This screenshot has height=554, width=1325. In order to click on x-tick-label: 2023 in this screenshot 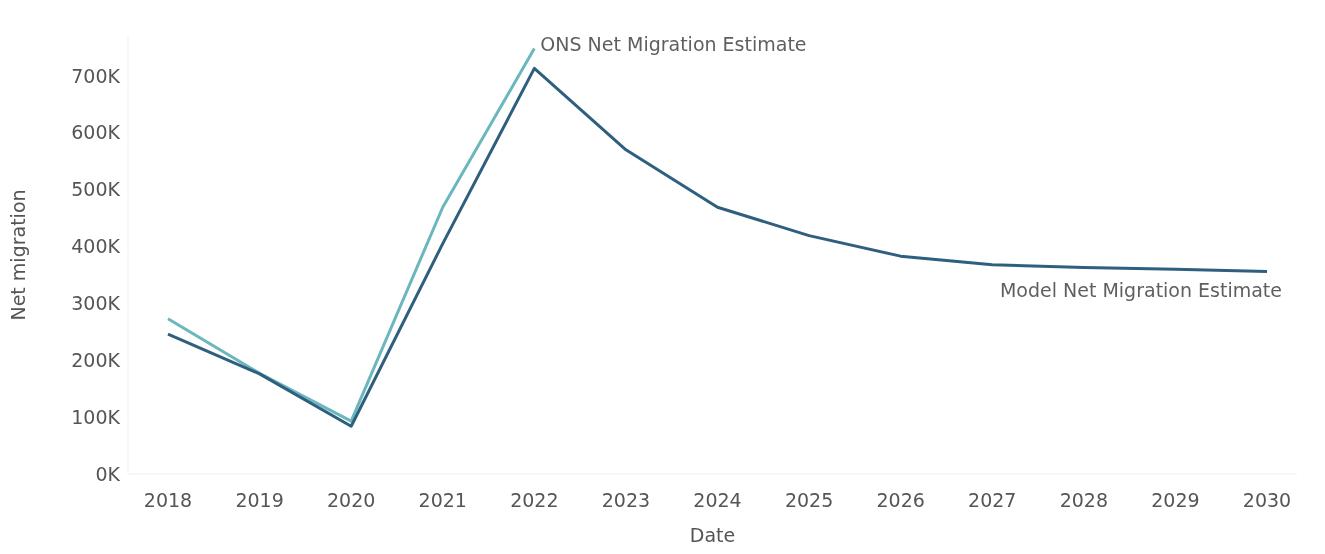, I will do `click(626, 500)`.